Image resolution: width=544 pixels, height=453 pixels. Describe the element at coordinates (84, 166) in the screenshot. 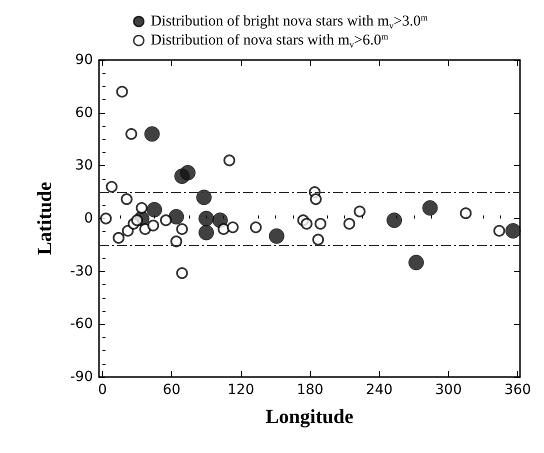

I see `y-tick-label: 30` at that location.